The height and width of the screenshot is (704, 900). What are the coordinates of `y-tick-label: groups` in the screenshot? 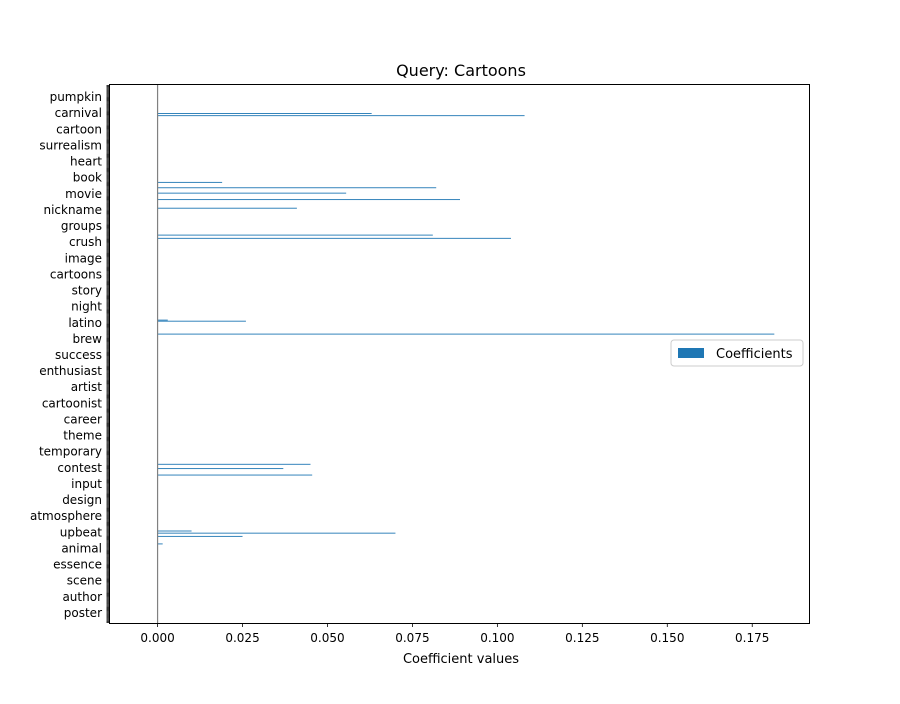 It's located at (81, 226).